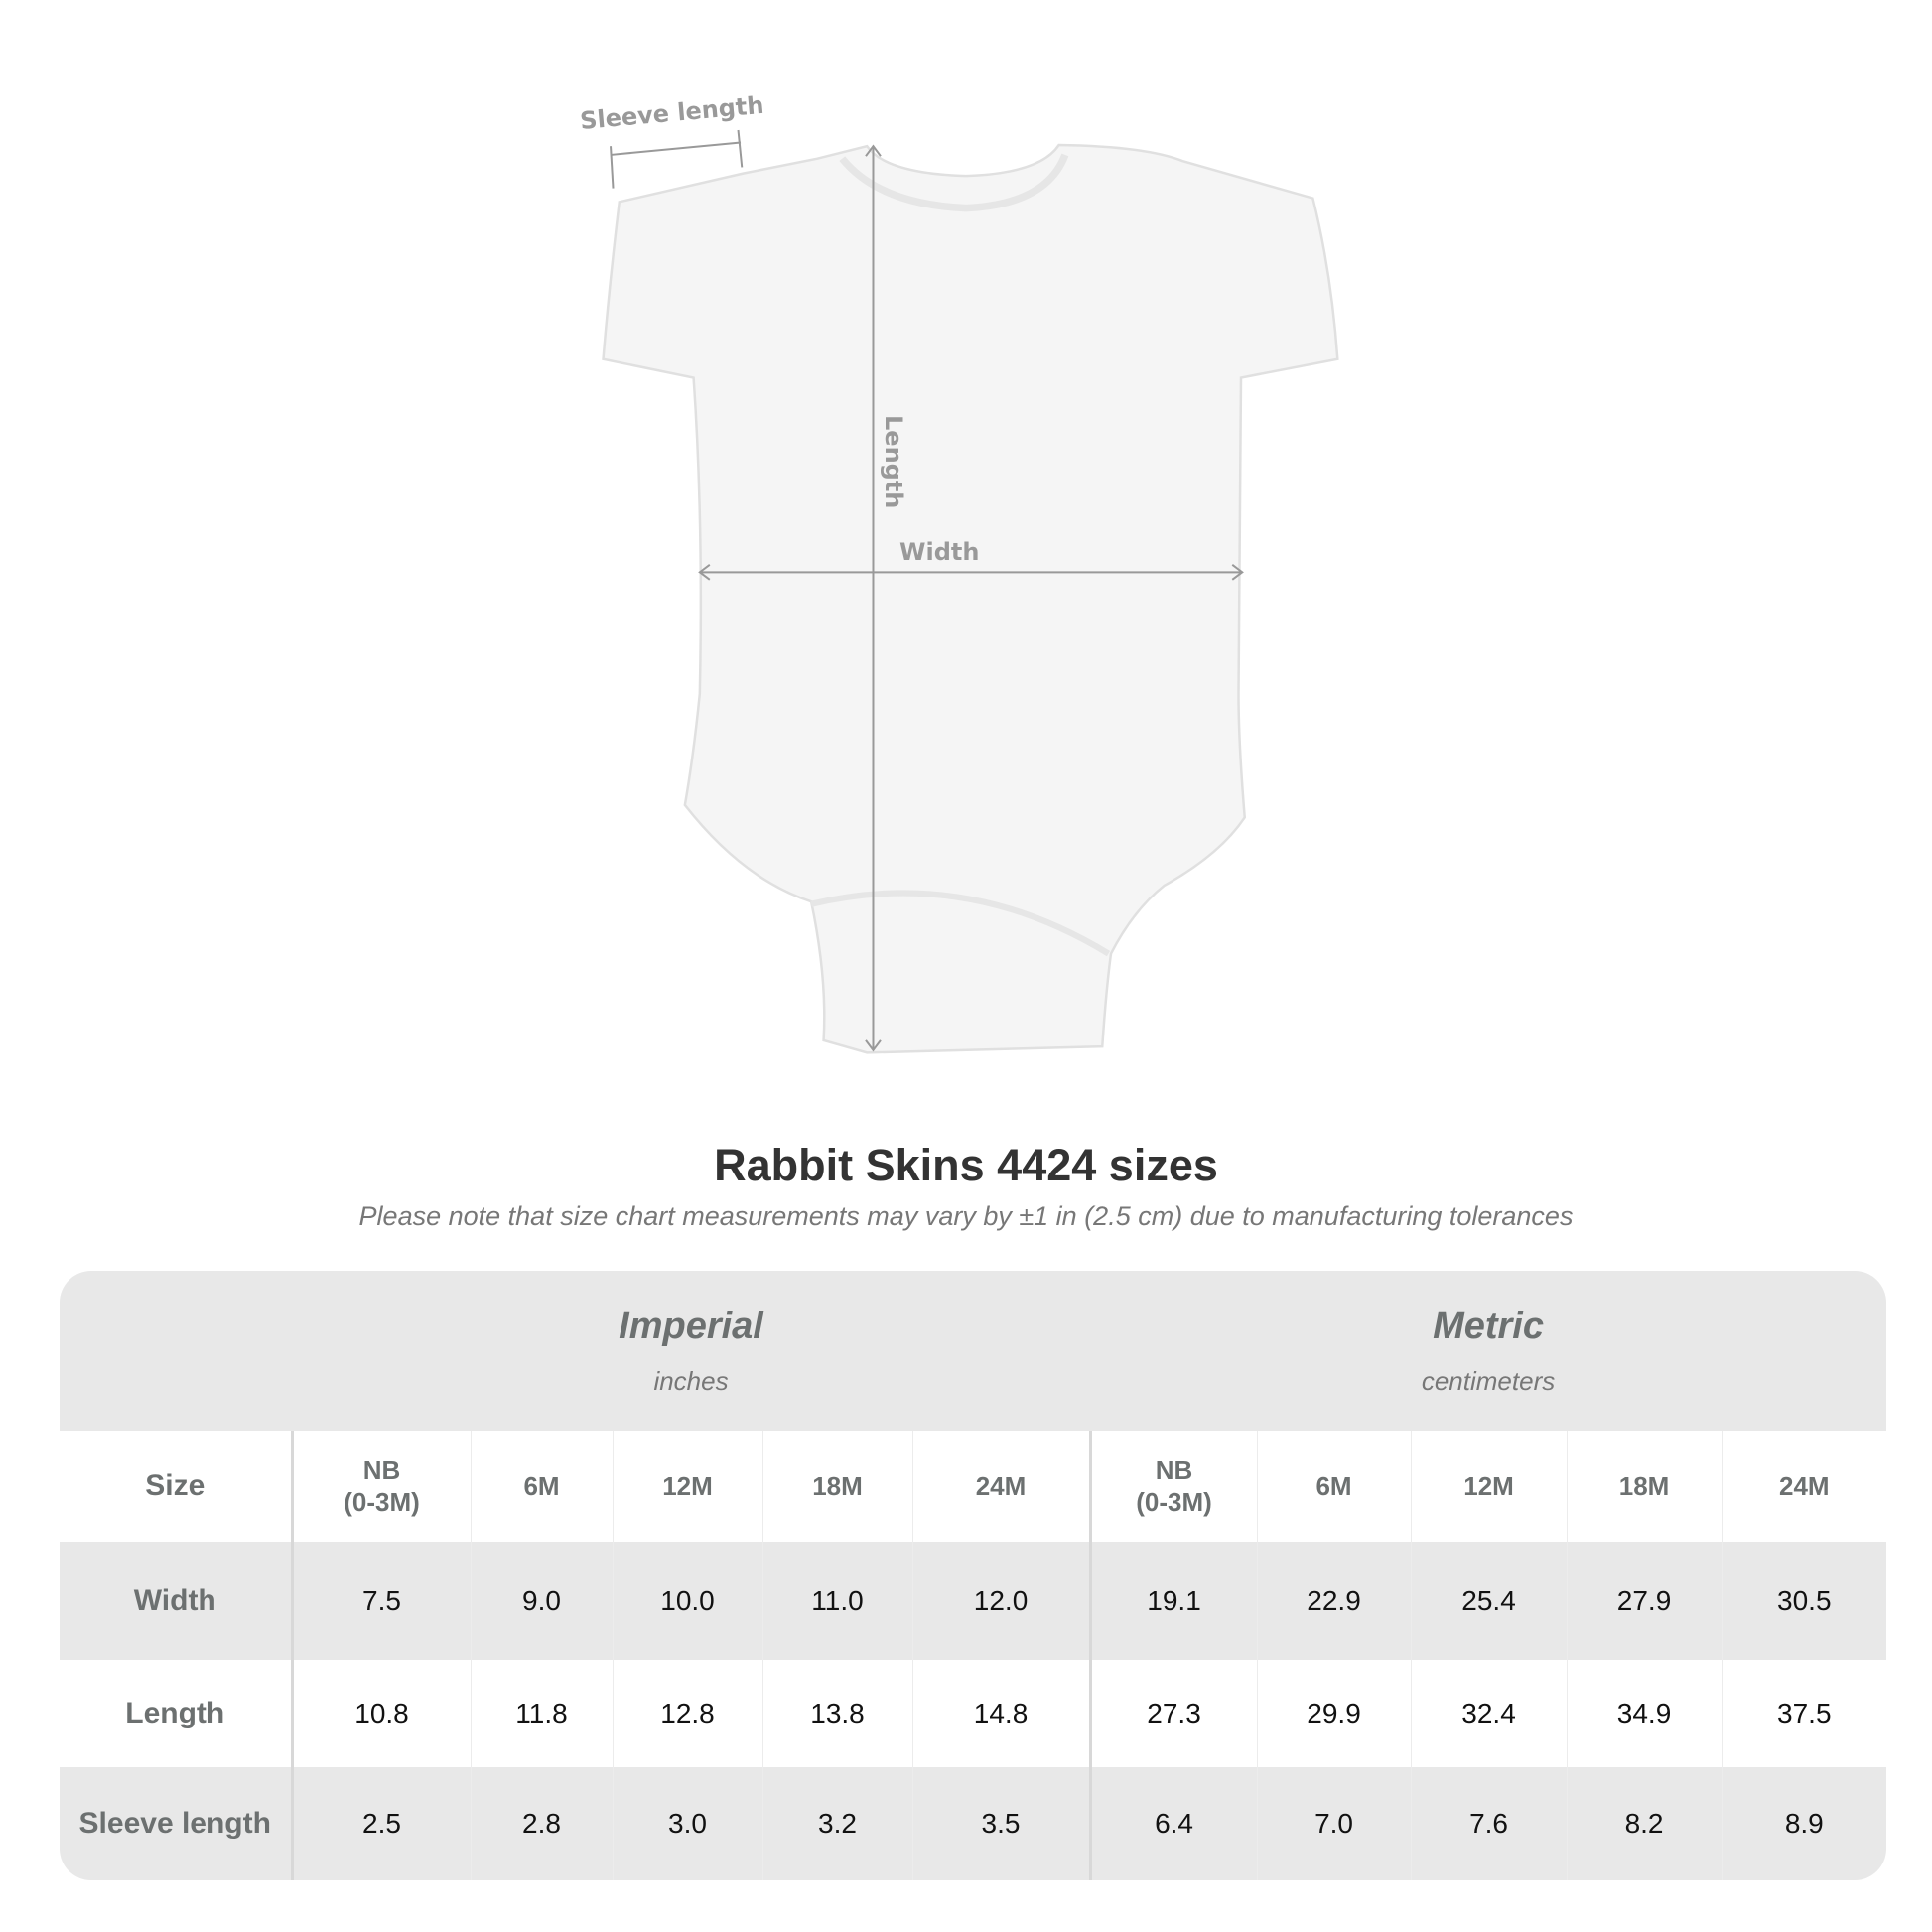 This screenshot has width=1932, height=1932. What do you see at coordinates (1489, 1601) in the screenshot?
I see `metric-value: 25.4` at bounding box center [1489, 1601].